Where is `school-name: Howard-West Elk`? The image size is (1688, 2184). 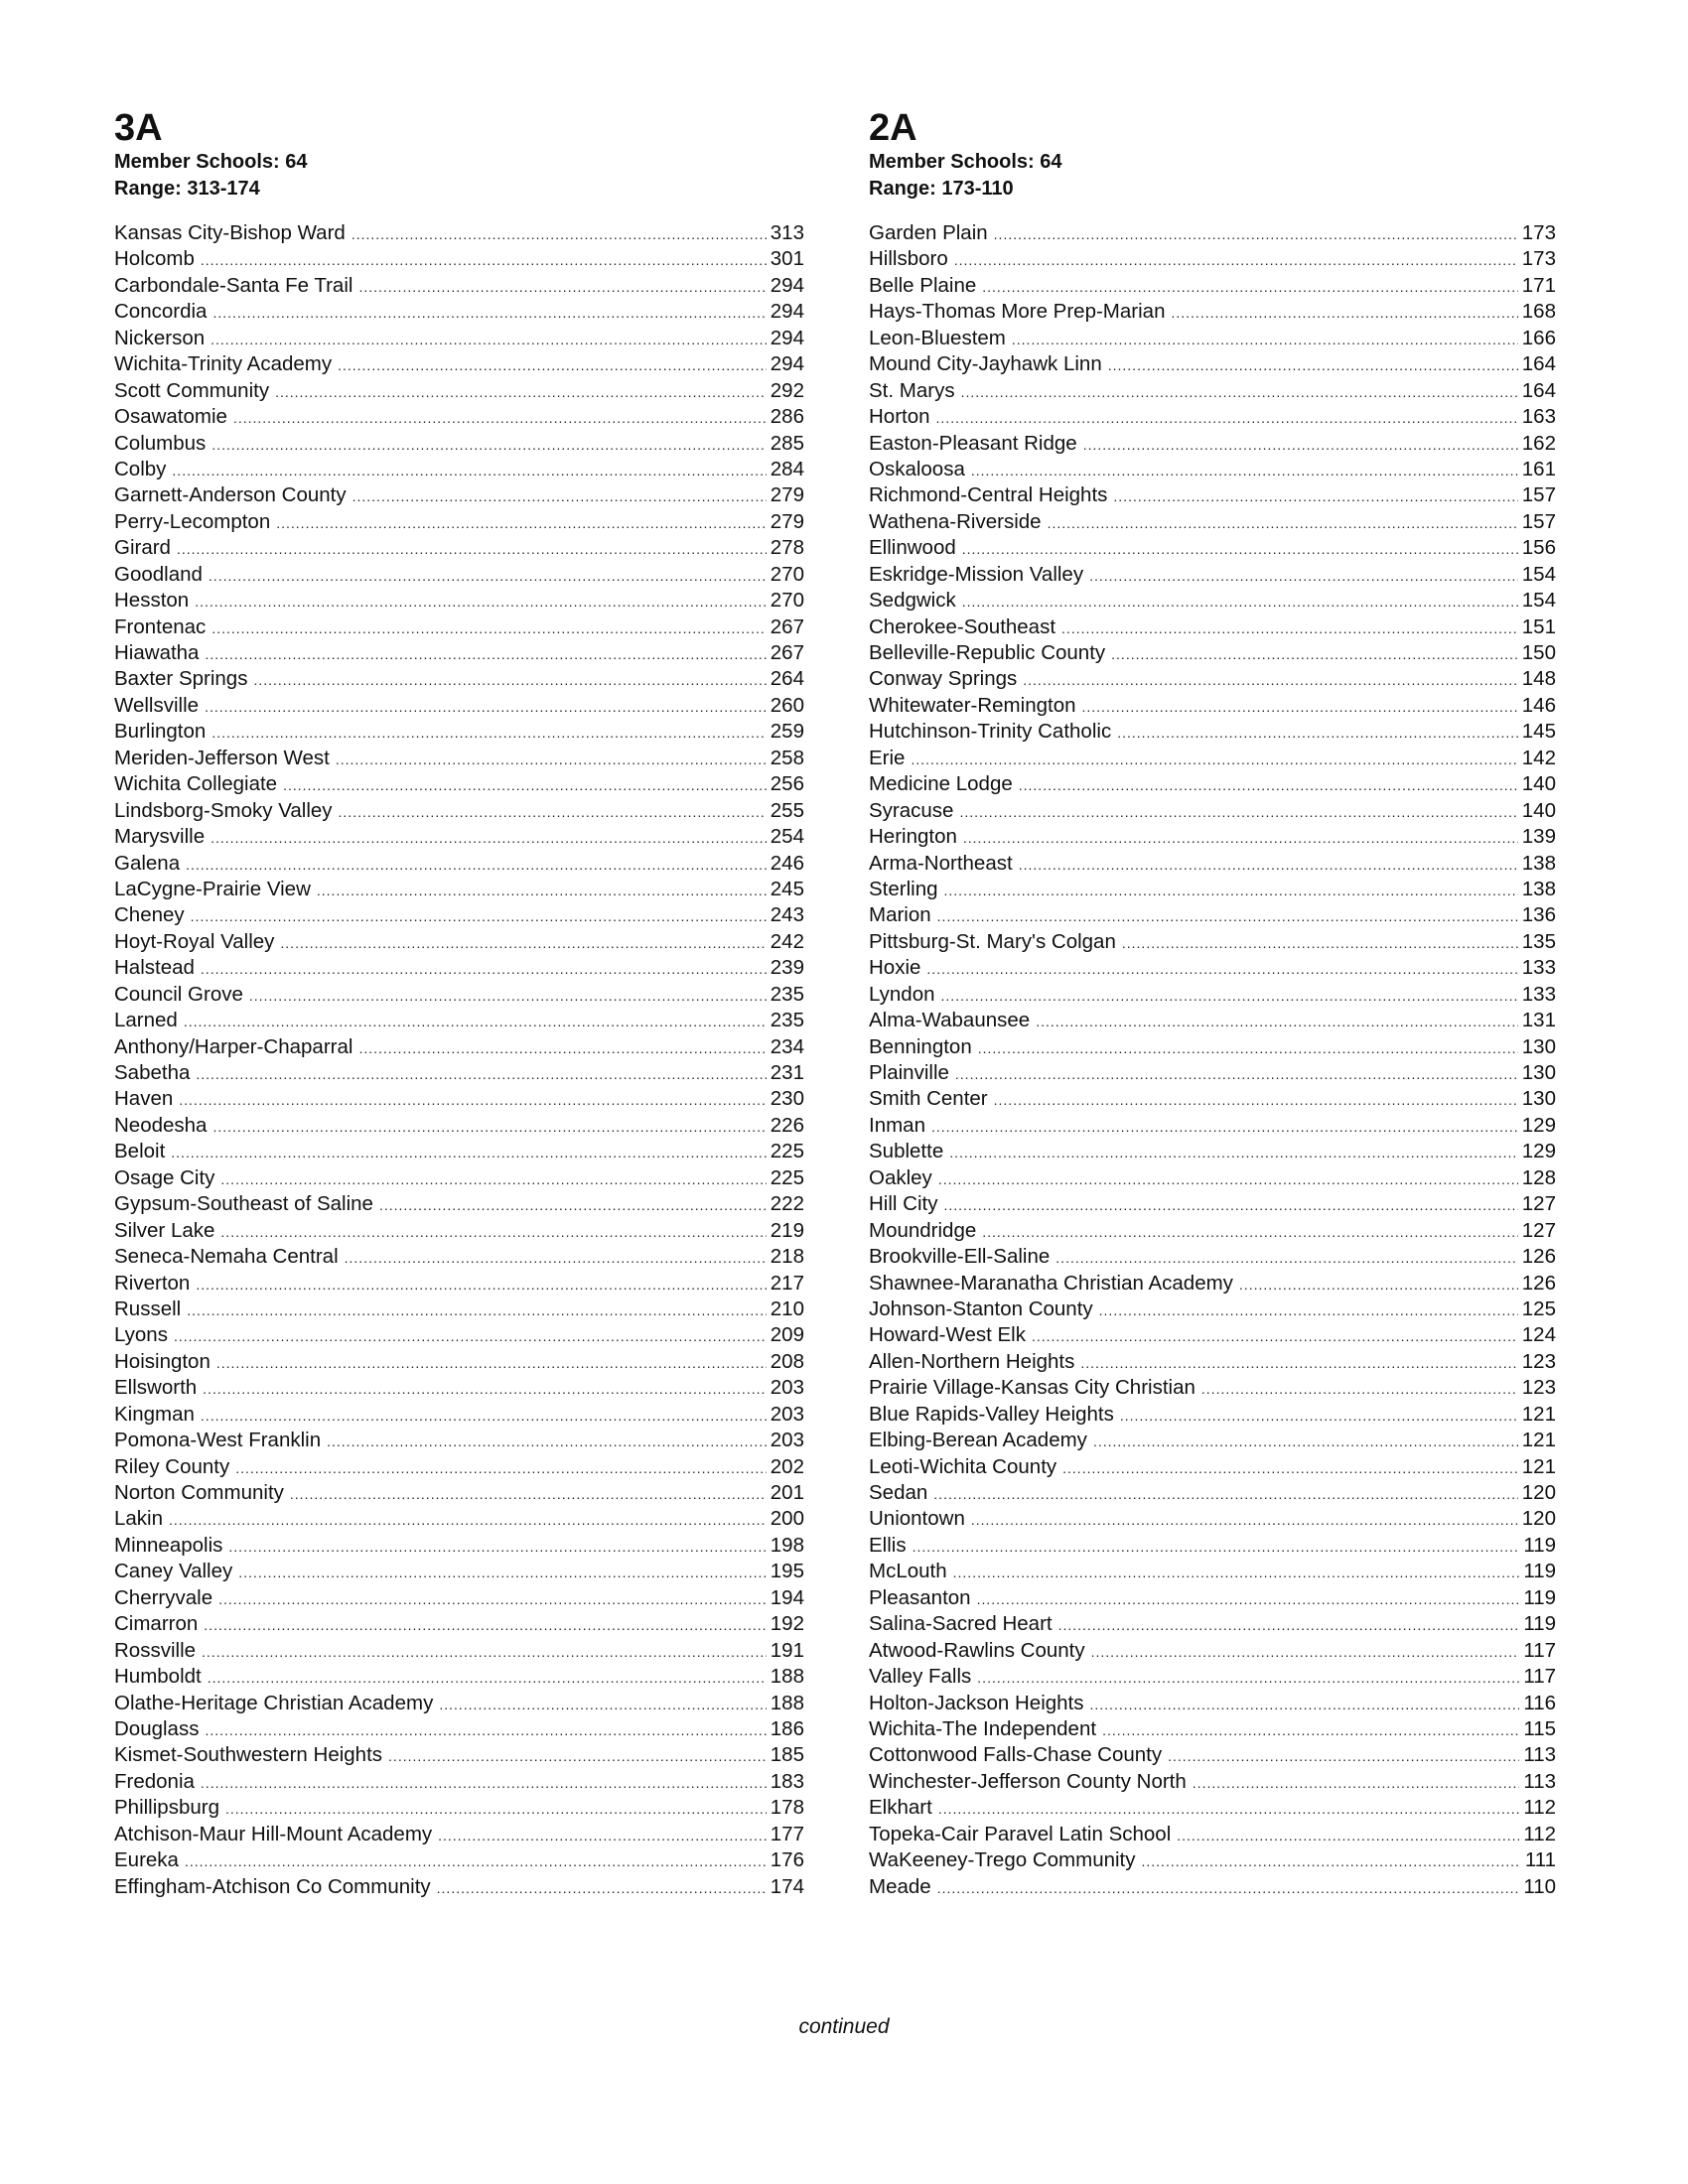 school-name: Howard-West Elk is located at coordinates (947, 1335).